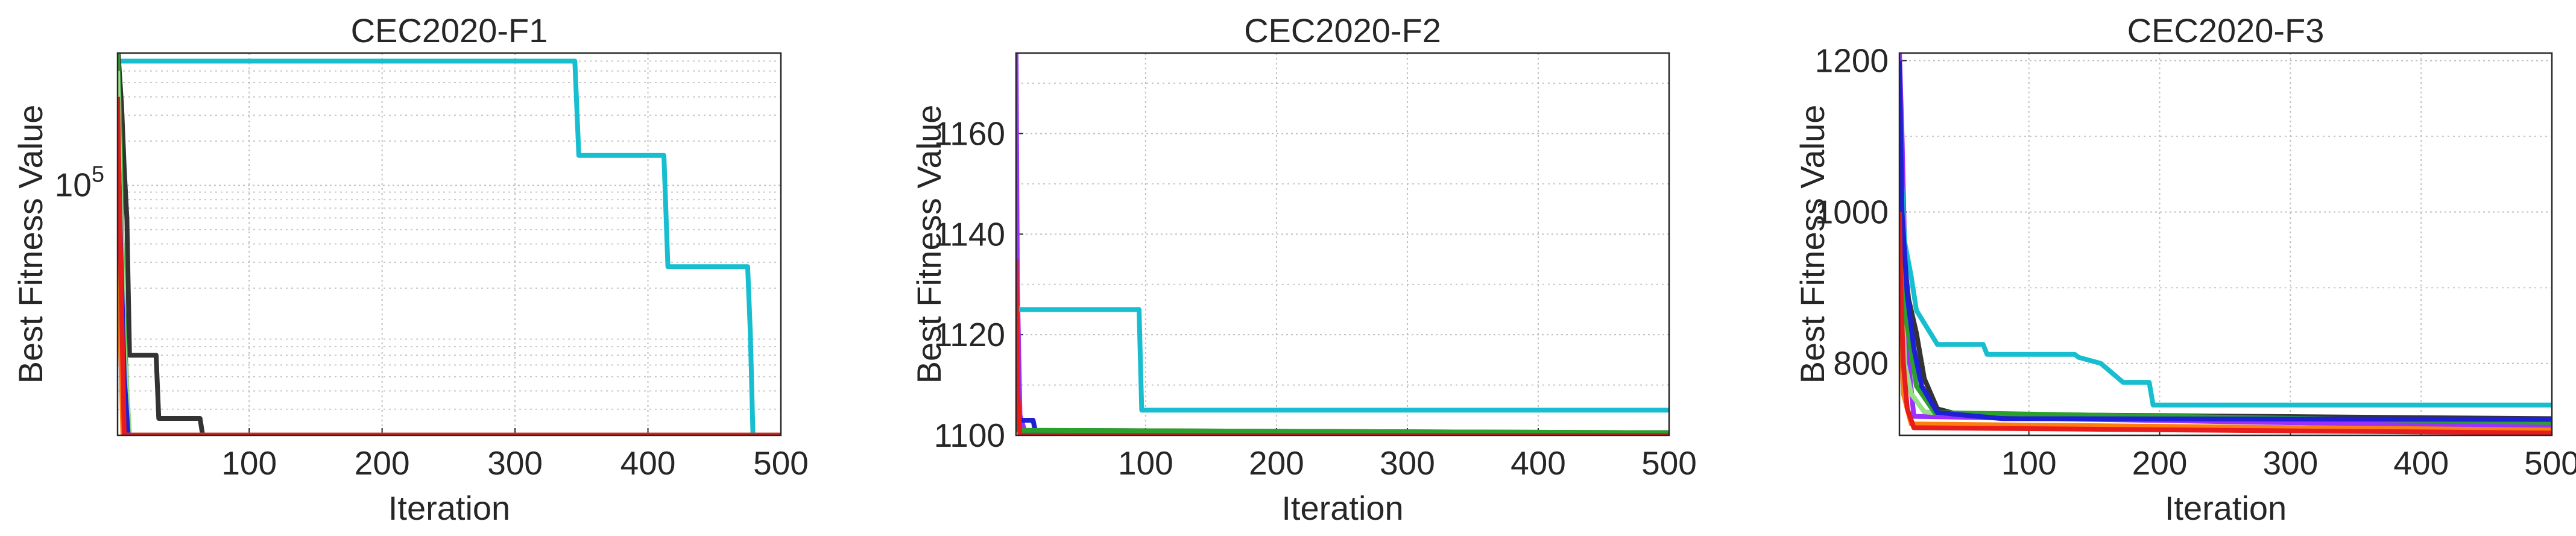 The height and width of the screenshot is (536, 2576). What do you see at coordinates (969, 133) in the screenshot?
I see `y-tick-label: 1160` at bounding box center [969, 133].